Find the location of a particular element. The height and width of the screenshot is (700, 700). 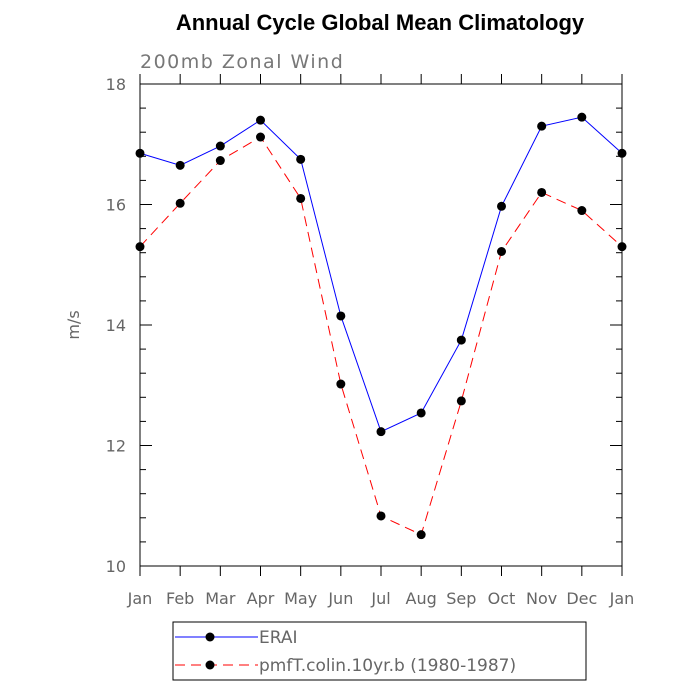

x-tick-label: Apr is located at coordinates (261, 598).